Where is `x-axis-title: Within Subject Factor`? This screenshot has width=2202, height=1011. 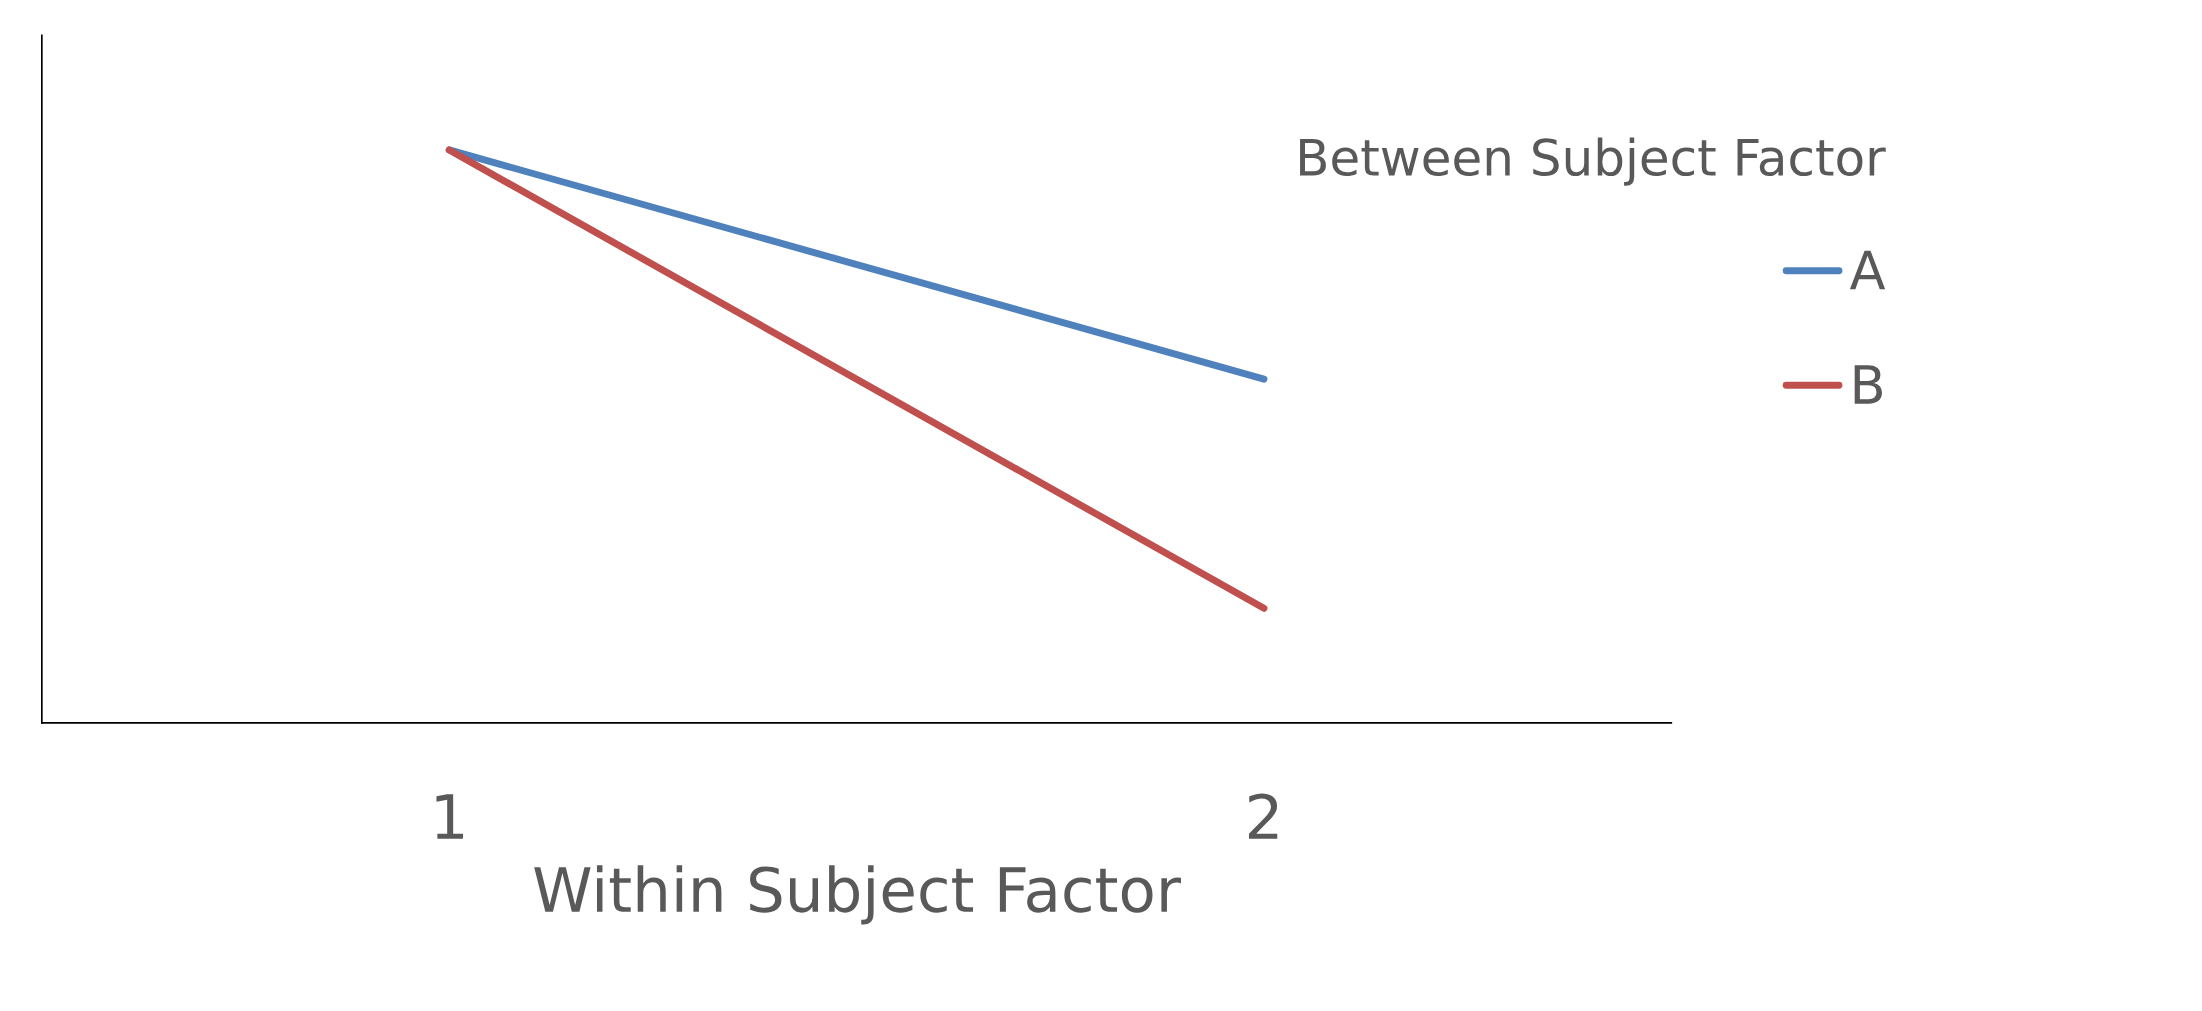 x-axis-title: Within Subject Factor is located at coordinates (857, 895).